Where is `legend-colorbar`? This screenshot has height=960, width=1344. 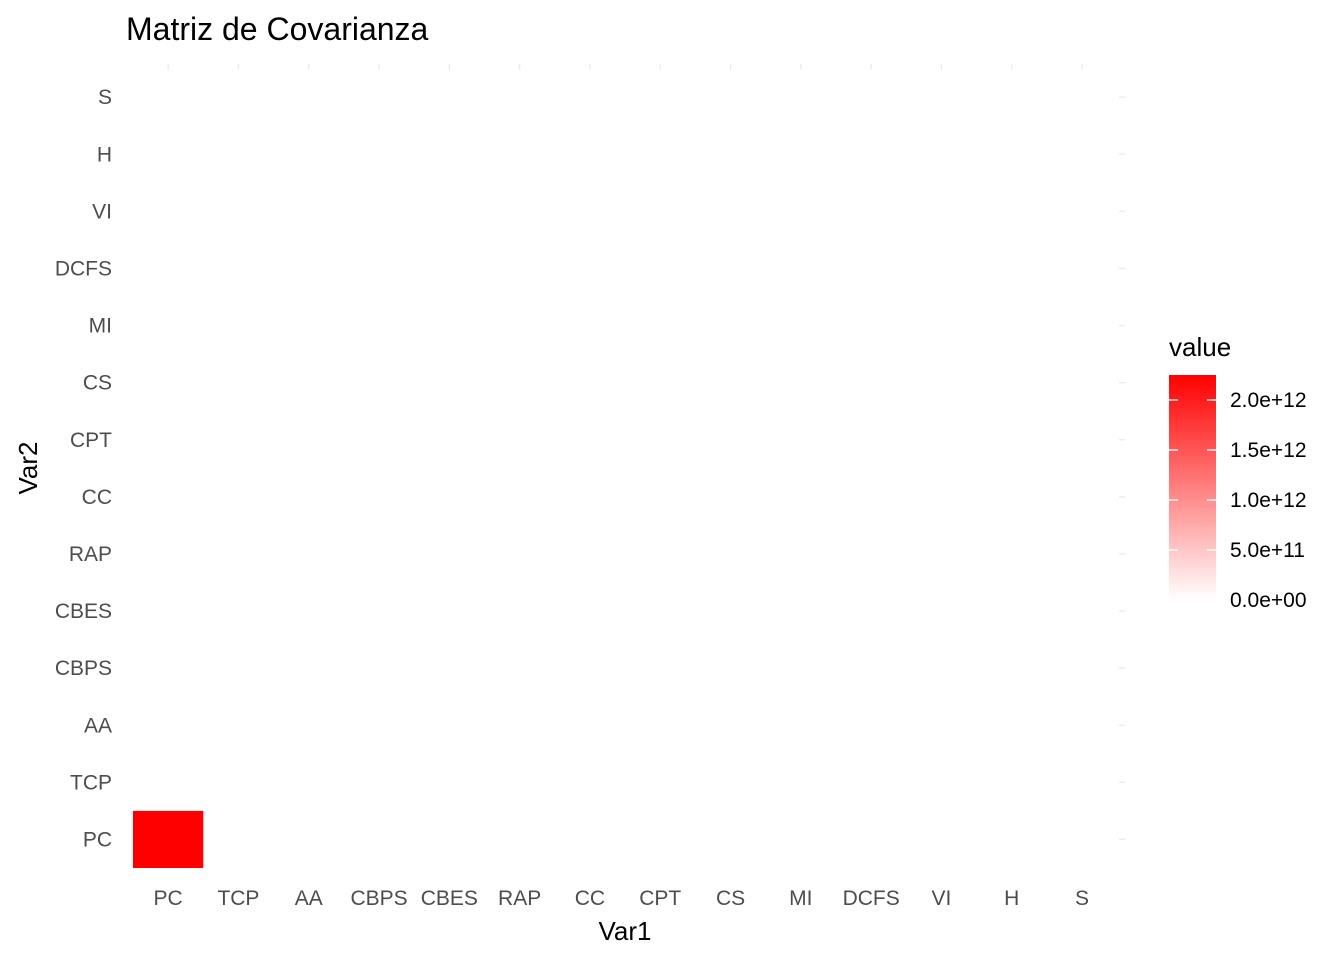 legend-colorbar is located at coordinates (1192, 487).